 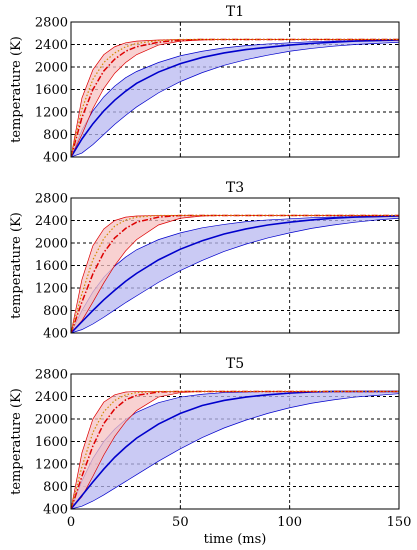 What do you see at coordinates (399, 522) in the screenshot?
I see `x-tick-label: 150` at bounding box center [399, 522].